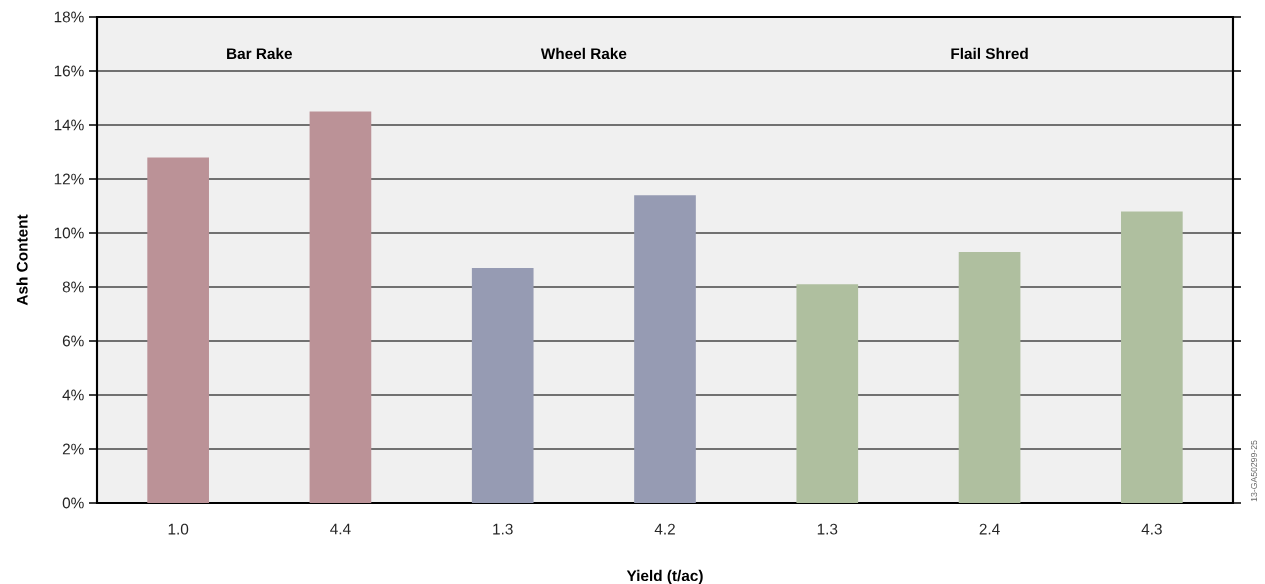 This screenshot has width=1265, height=584. What do you see at coordinates (69, 125) in the screenshot?
I see `y-tick-label: 14%` at bounding box center [69, 125].